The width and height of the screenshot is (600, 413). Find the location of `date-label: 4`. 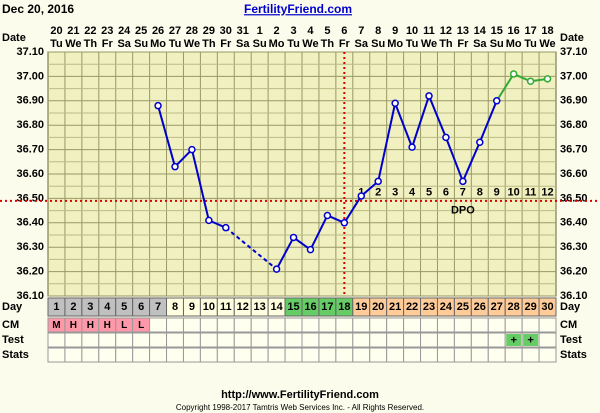

date-label: 4 is located at coordinates (310, 31).